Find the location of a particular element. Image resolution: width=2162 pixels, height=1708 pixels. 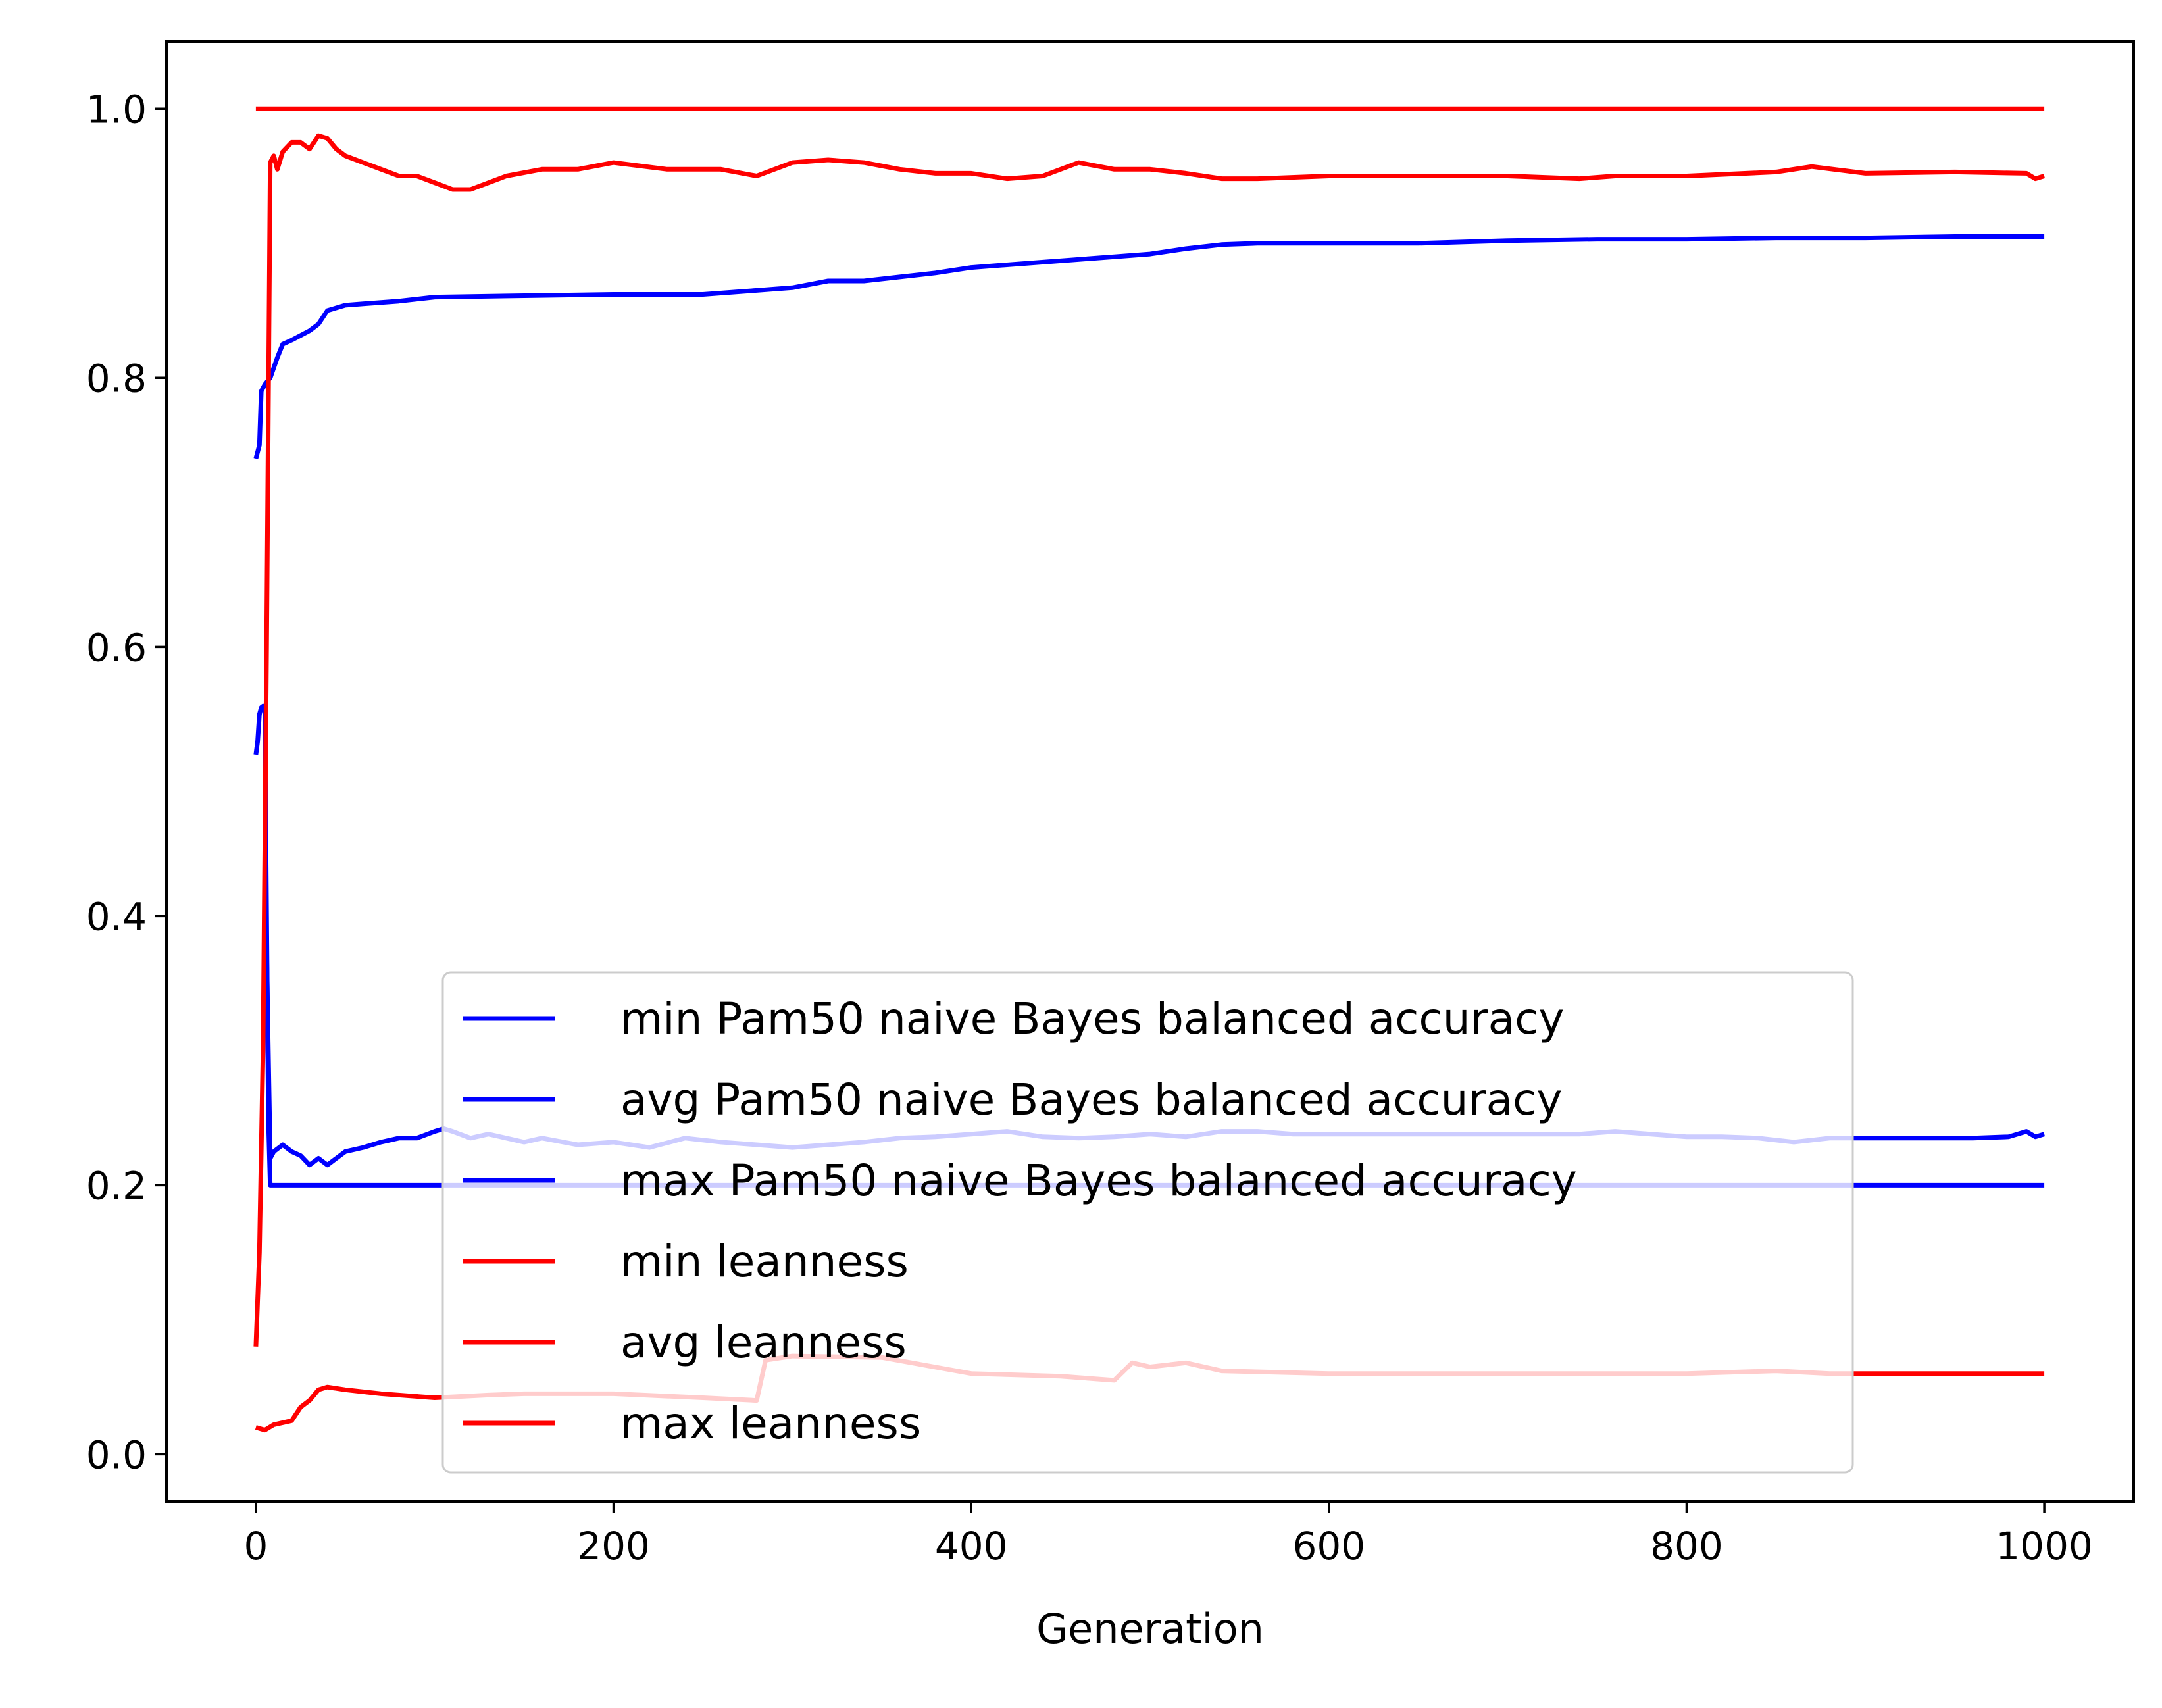

y-tick-label: 0.8 is located at coordinates (116, 378).